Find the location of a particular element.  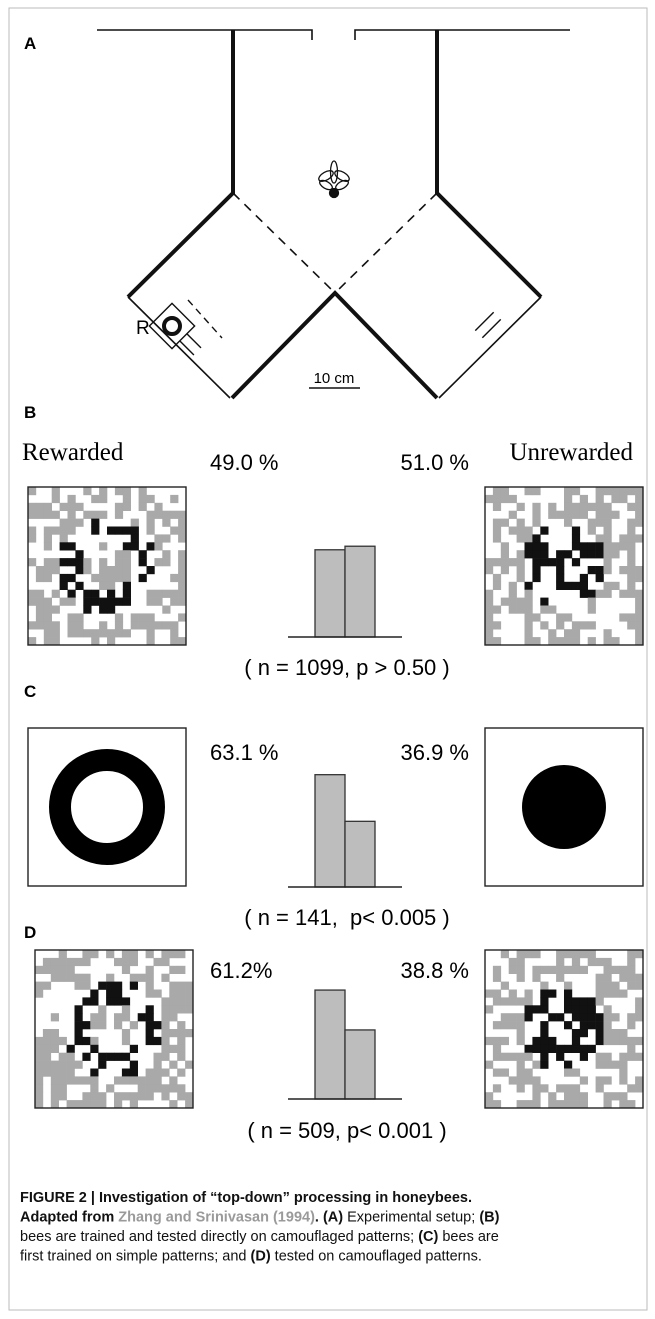

caption-run: tested on camouflaged patterns. is located at coordinates (376, 1257).